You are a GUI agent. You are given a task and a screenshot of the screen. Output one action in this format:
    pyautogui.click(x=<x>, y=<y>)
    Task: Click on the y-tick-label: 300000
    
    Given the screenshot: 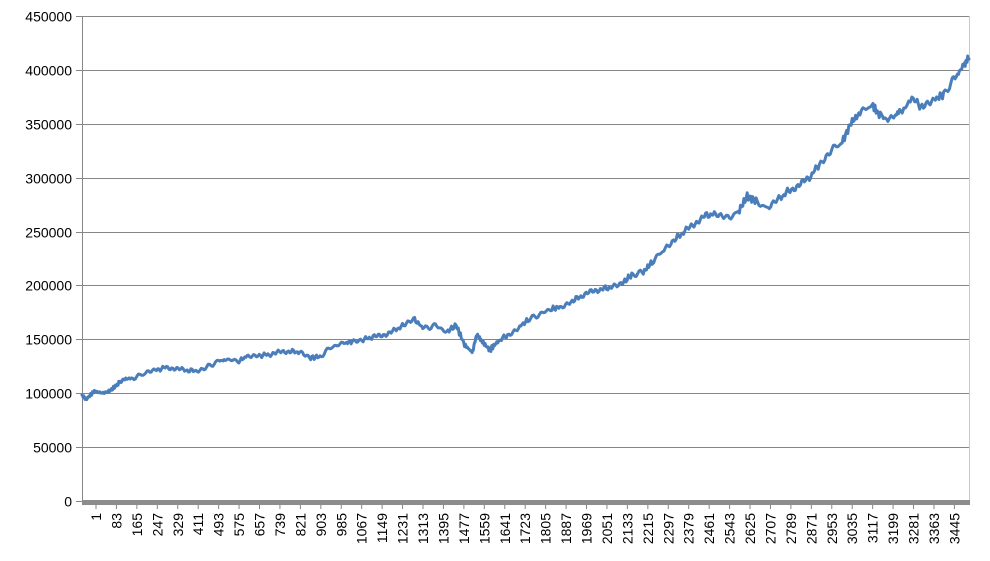 What is the action you would take?
    pyautogui.click(x=48, y=179)
    